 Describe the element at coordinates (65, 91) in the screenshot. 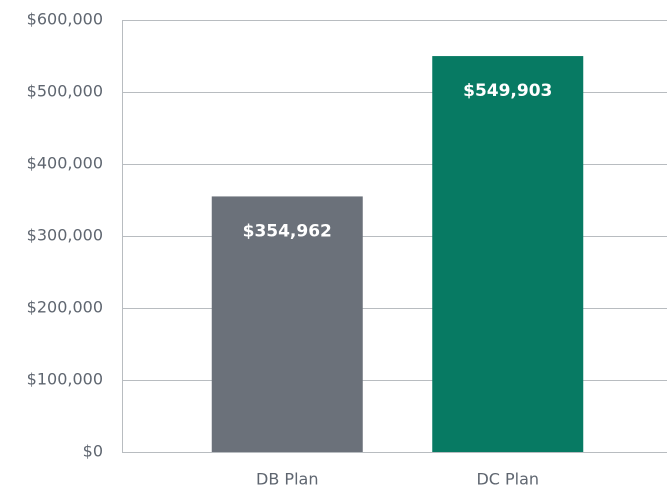

I see `y-tick-label: $500,000` at that location.